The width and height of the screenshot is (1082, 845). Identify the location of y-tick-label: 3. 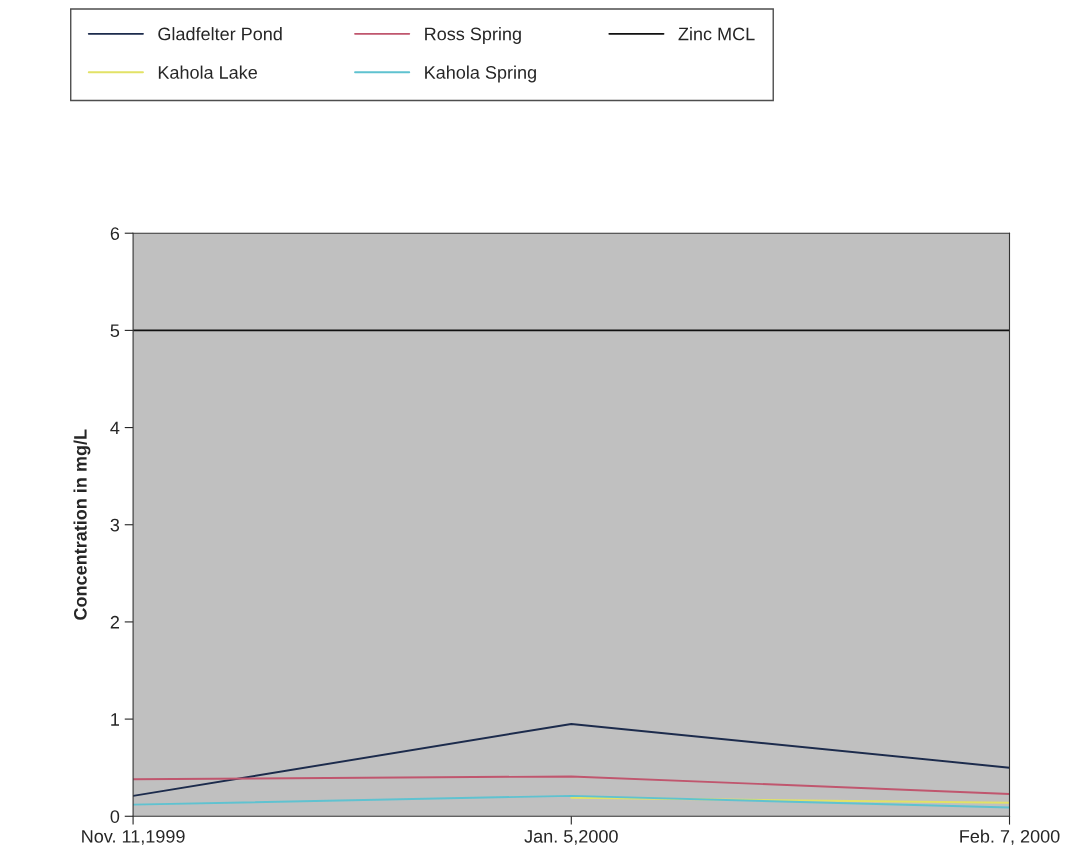
(115, 525).